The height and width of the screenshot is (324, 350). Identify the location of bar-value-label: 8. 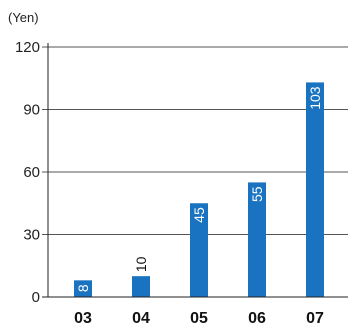
(83, 288).